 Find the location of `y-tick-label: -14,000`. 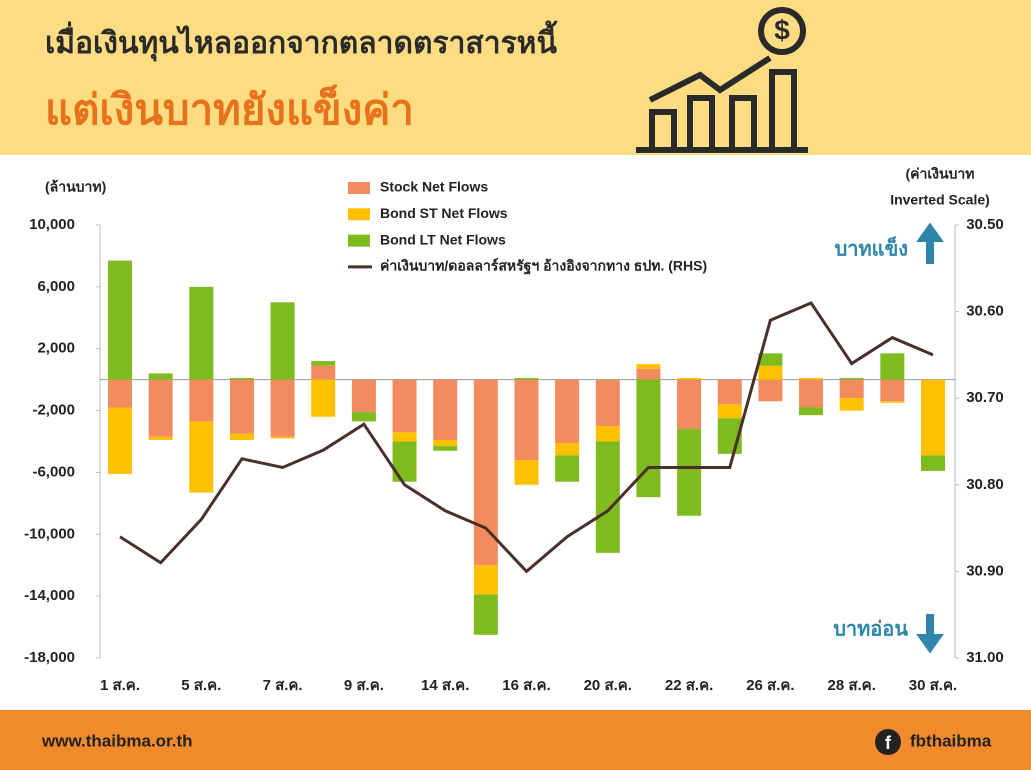

y-tick-label: -14,000 is located at coordinates (49, 595).